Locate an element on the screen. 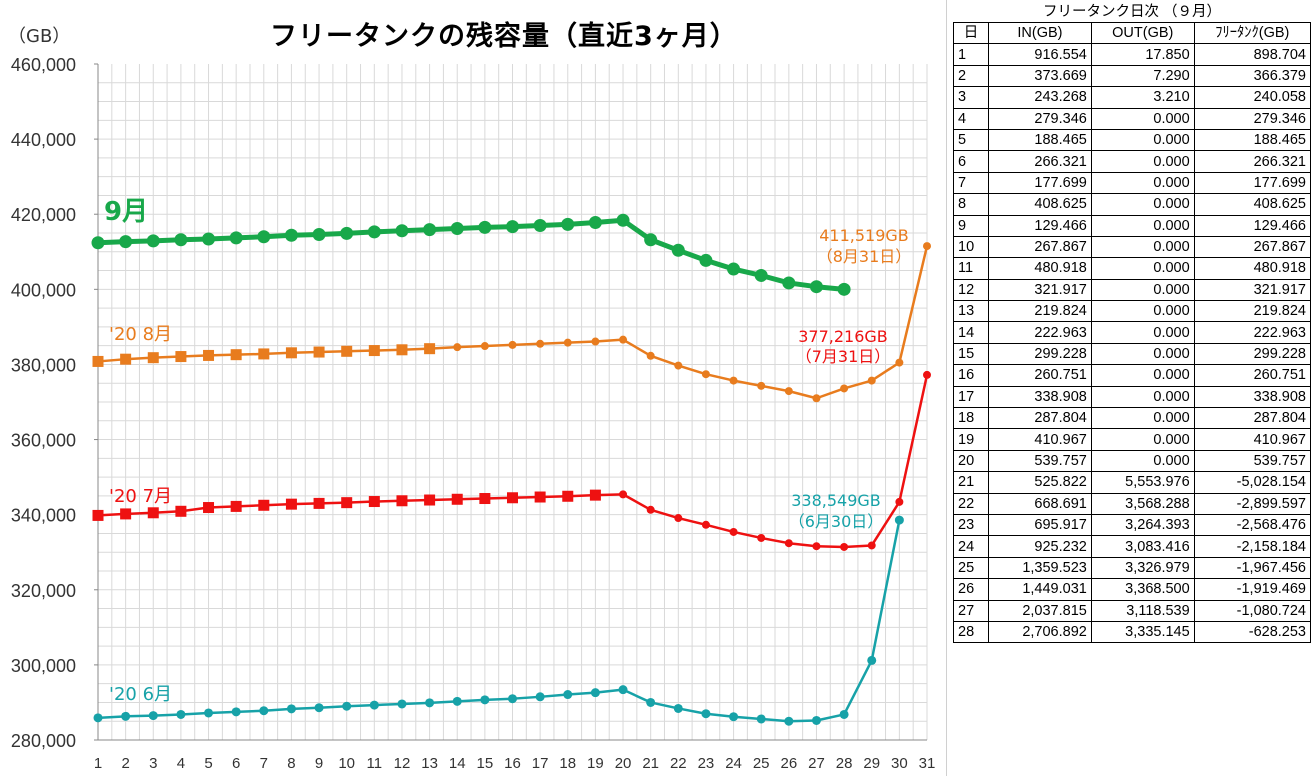  cell-free-tank: 299.228 is located at coordinates (1252, 354).